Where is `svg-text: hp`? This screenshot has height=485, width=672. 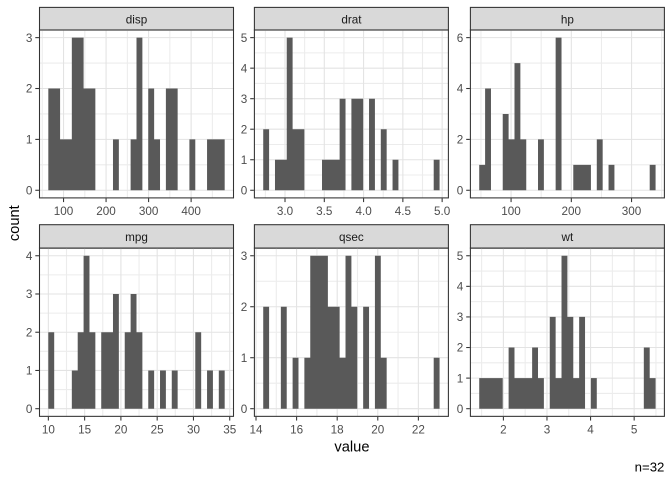
svg-text: hp is located at coordinates (568, 19).